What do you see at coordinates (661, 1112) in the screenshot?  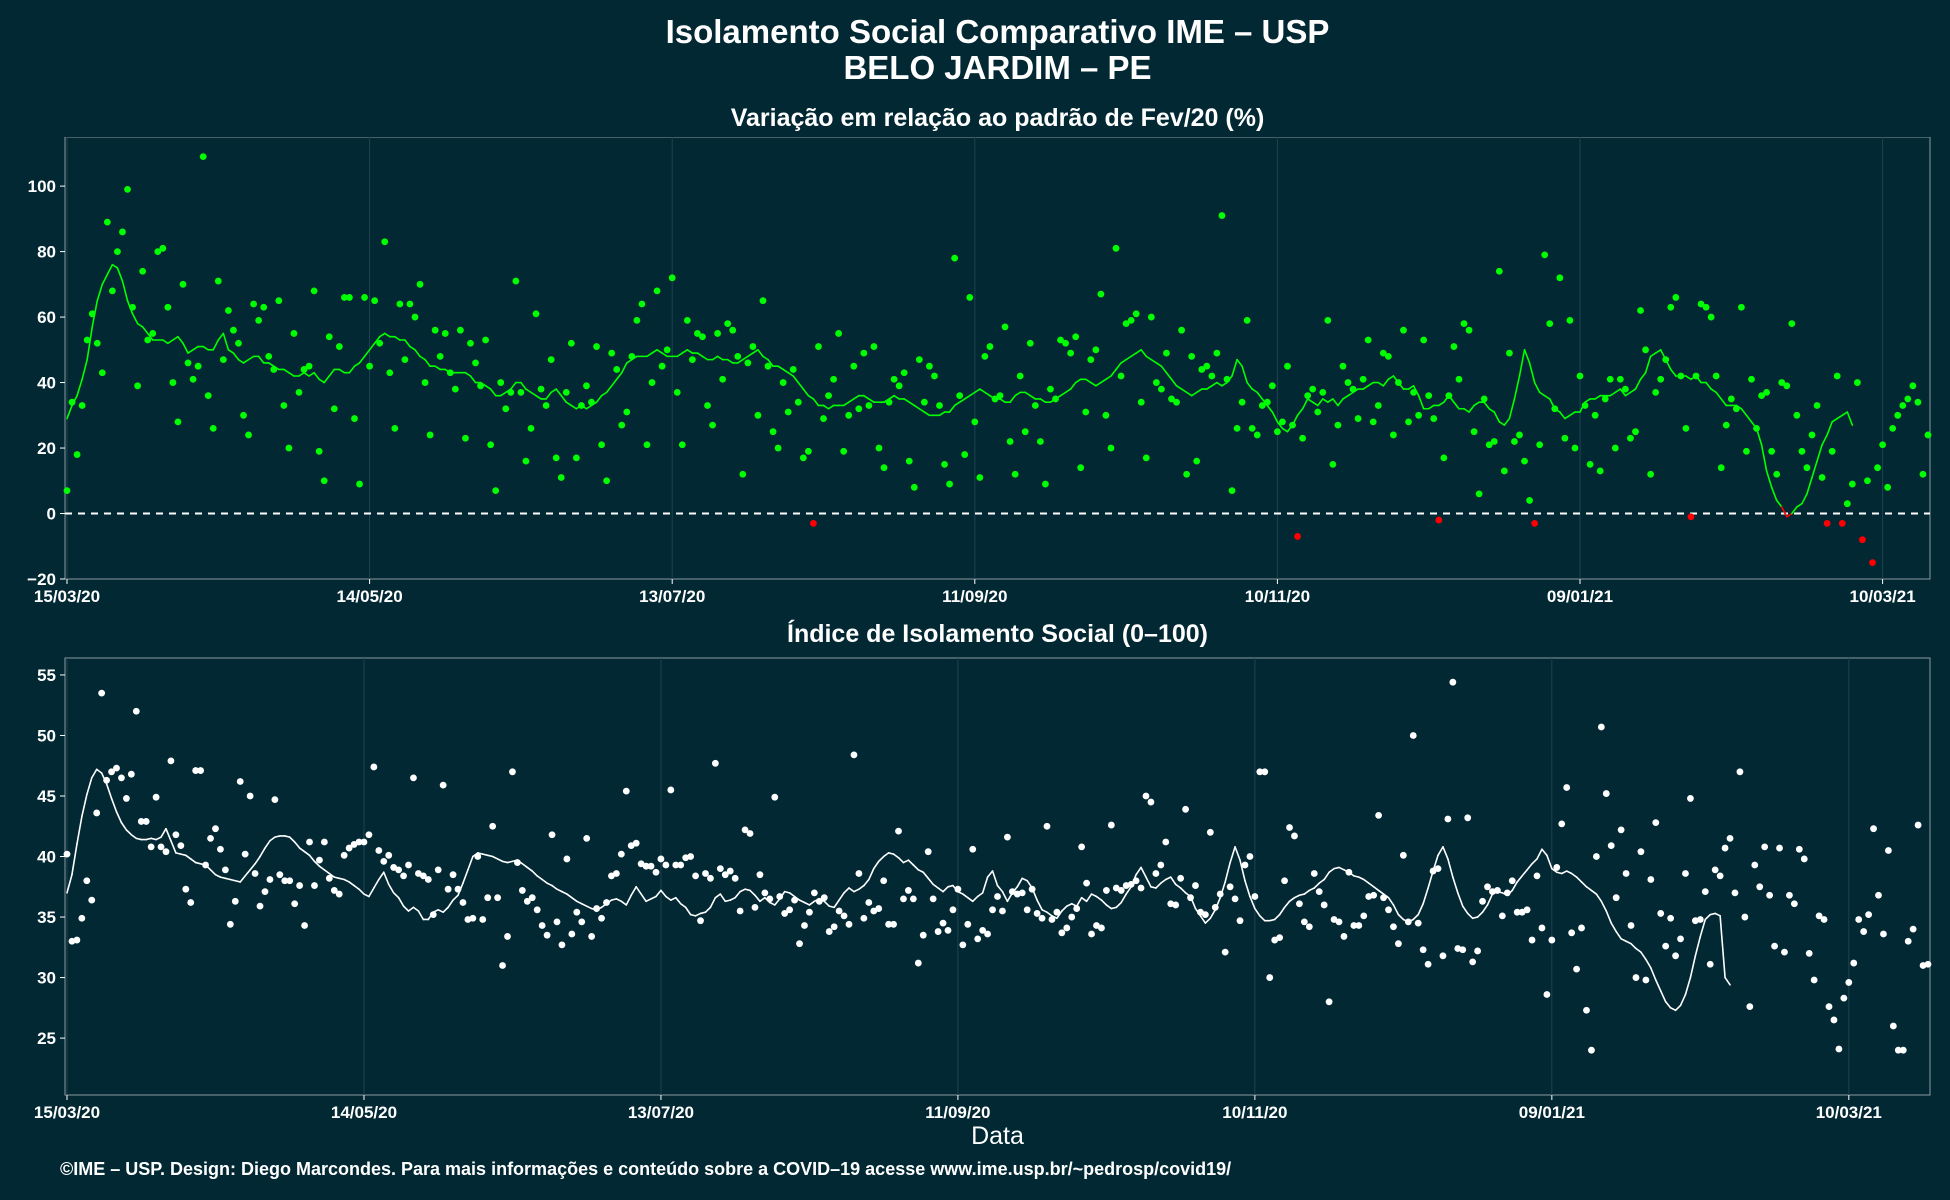 I see `x-tick-label: 13/07/20` at bounding box center [661, 1112].